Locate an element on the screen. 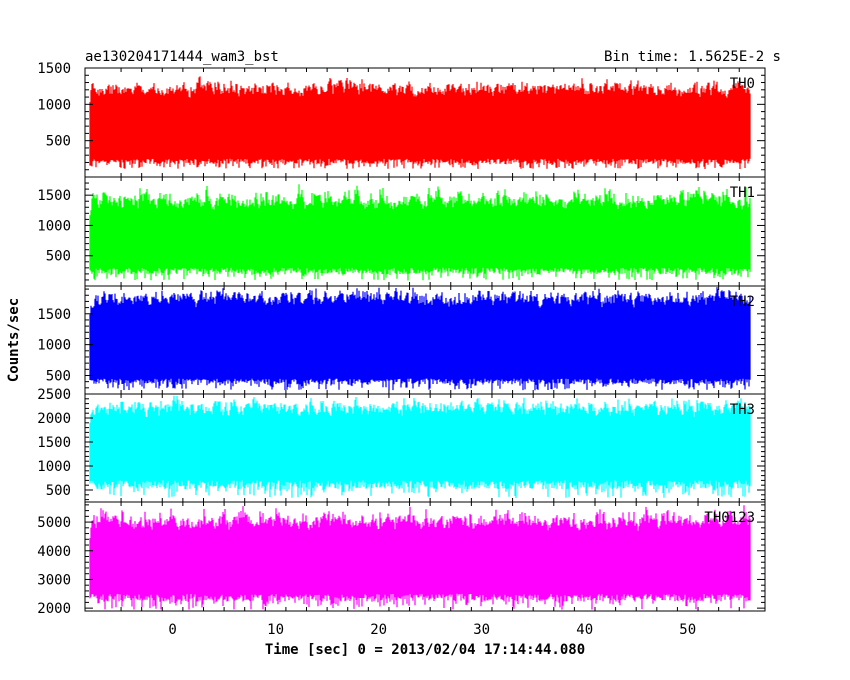  series-line-th3 is located at coordinates (420, 446).